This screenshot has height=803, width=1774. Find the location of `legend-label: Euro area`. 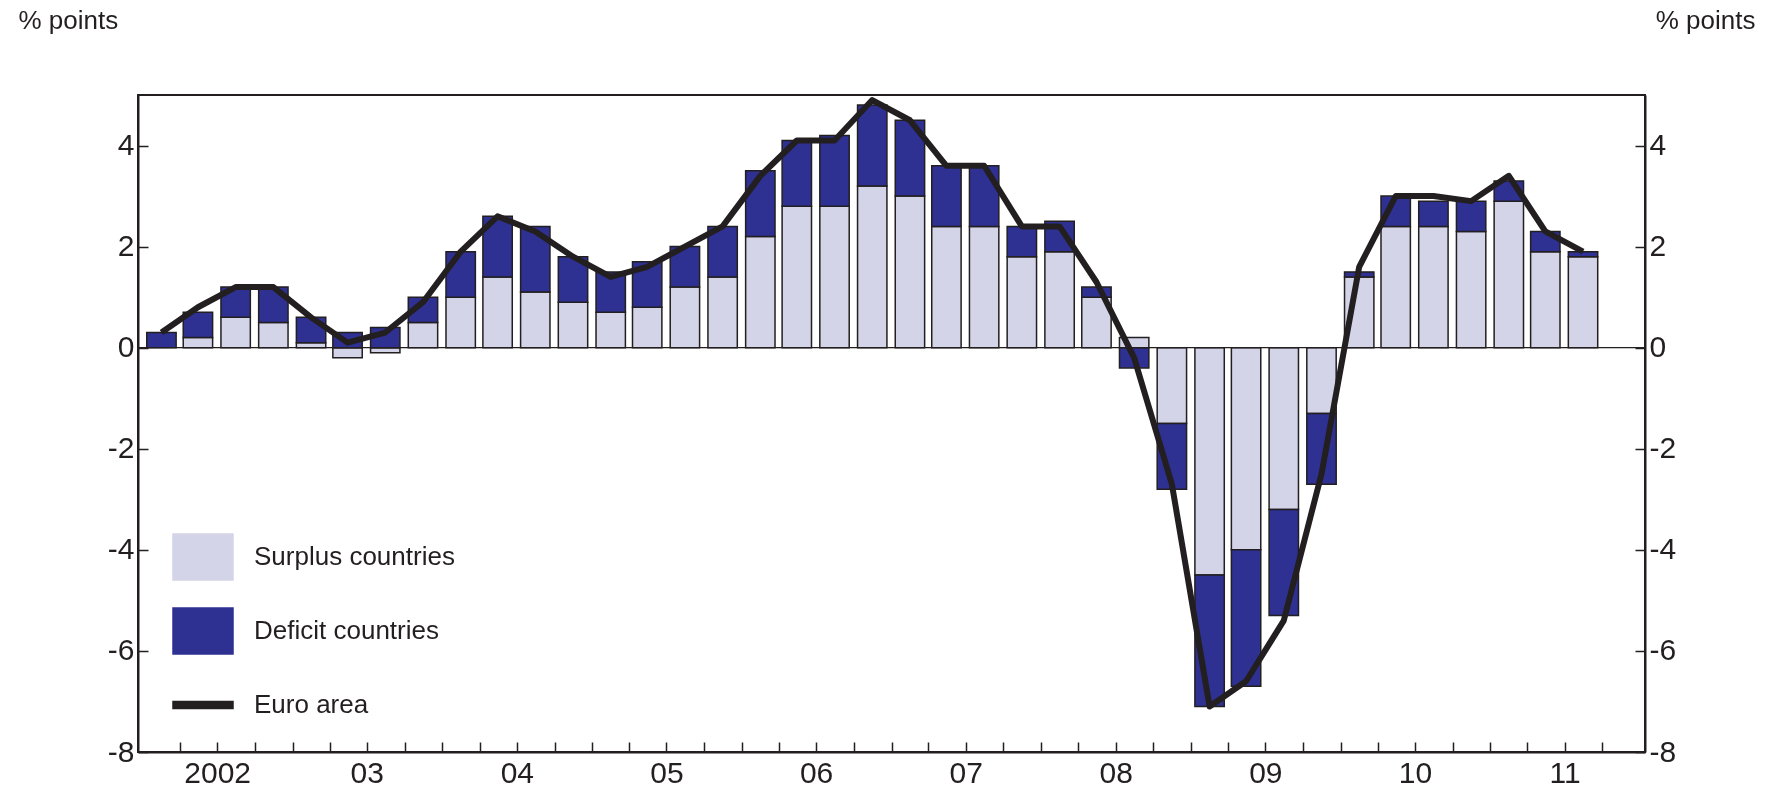

legend-label: Euro area is located at coordinates (311, 704).